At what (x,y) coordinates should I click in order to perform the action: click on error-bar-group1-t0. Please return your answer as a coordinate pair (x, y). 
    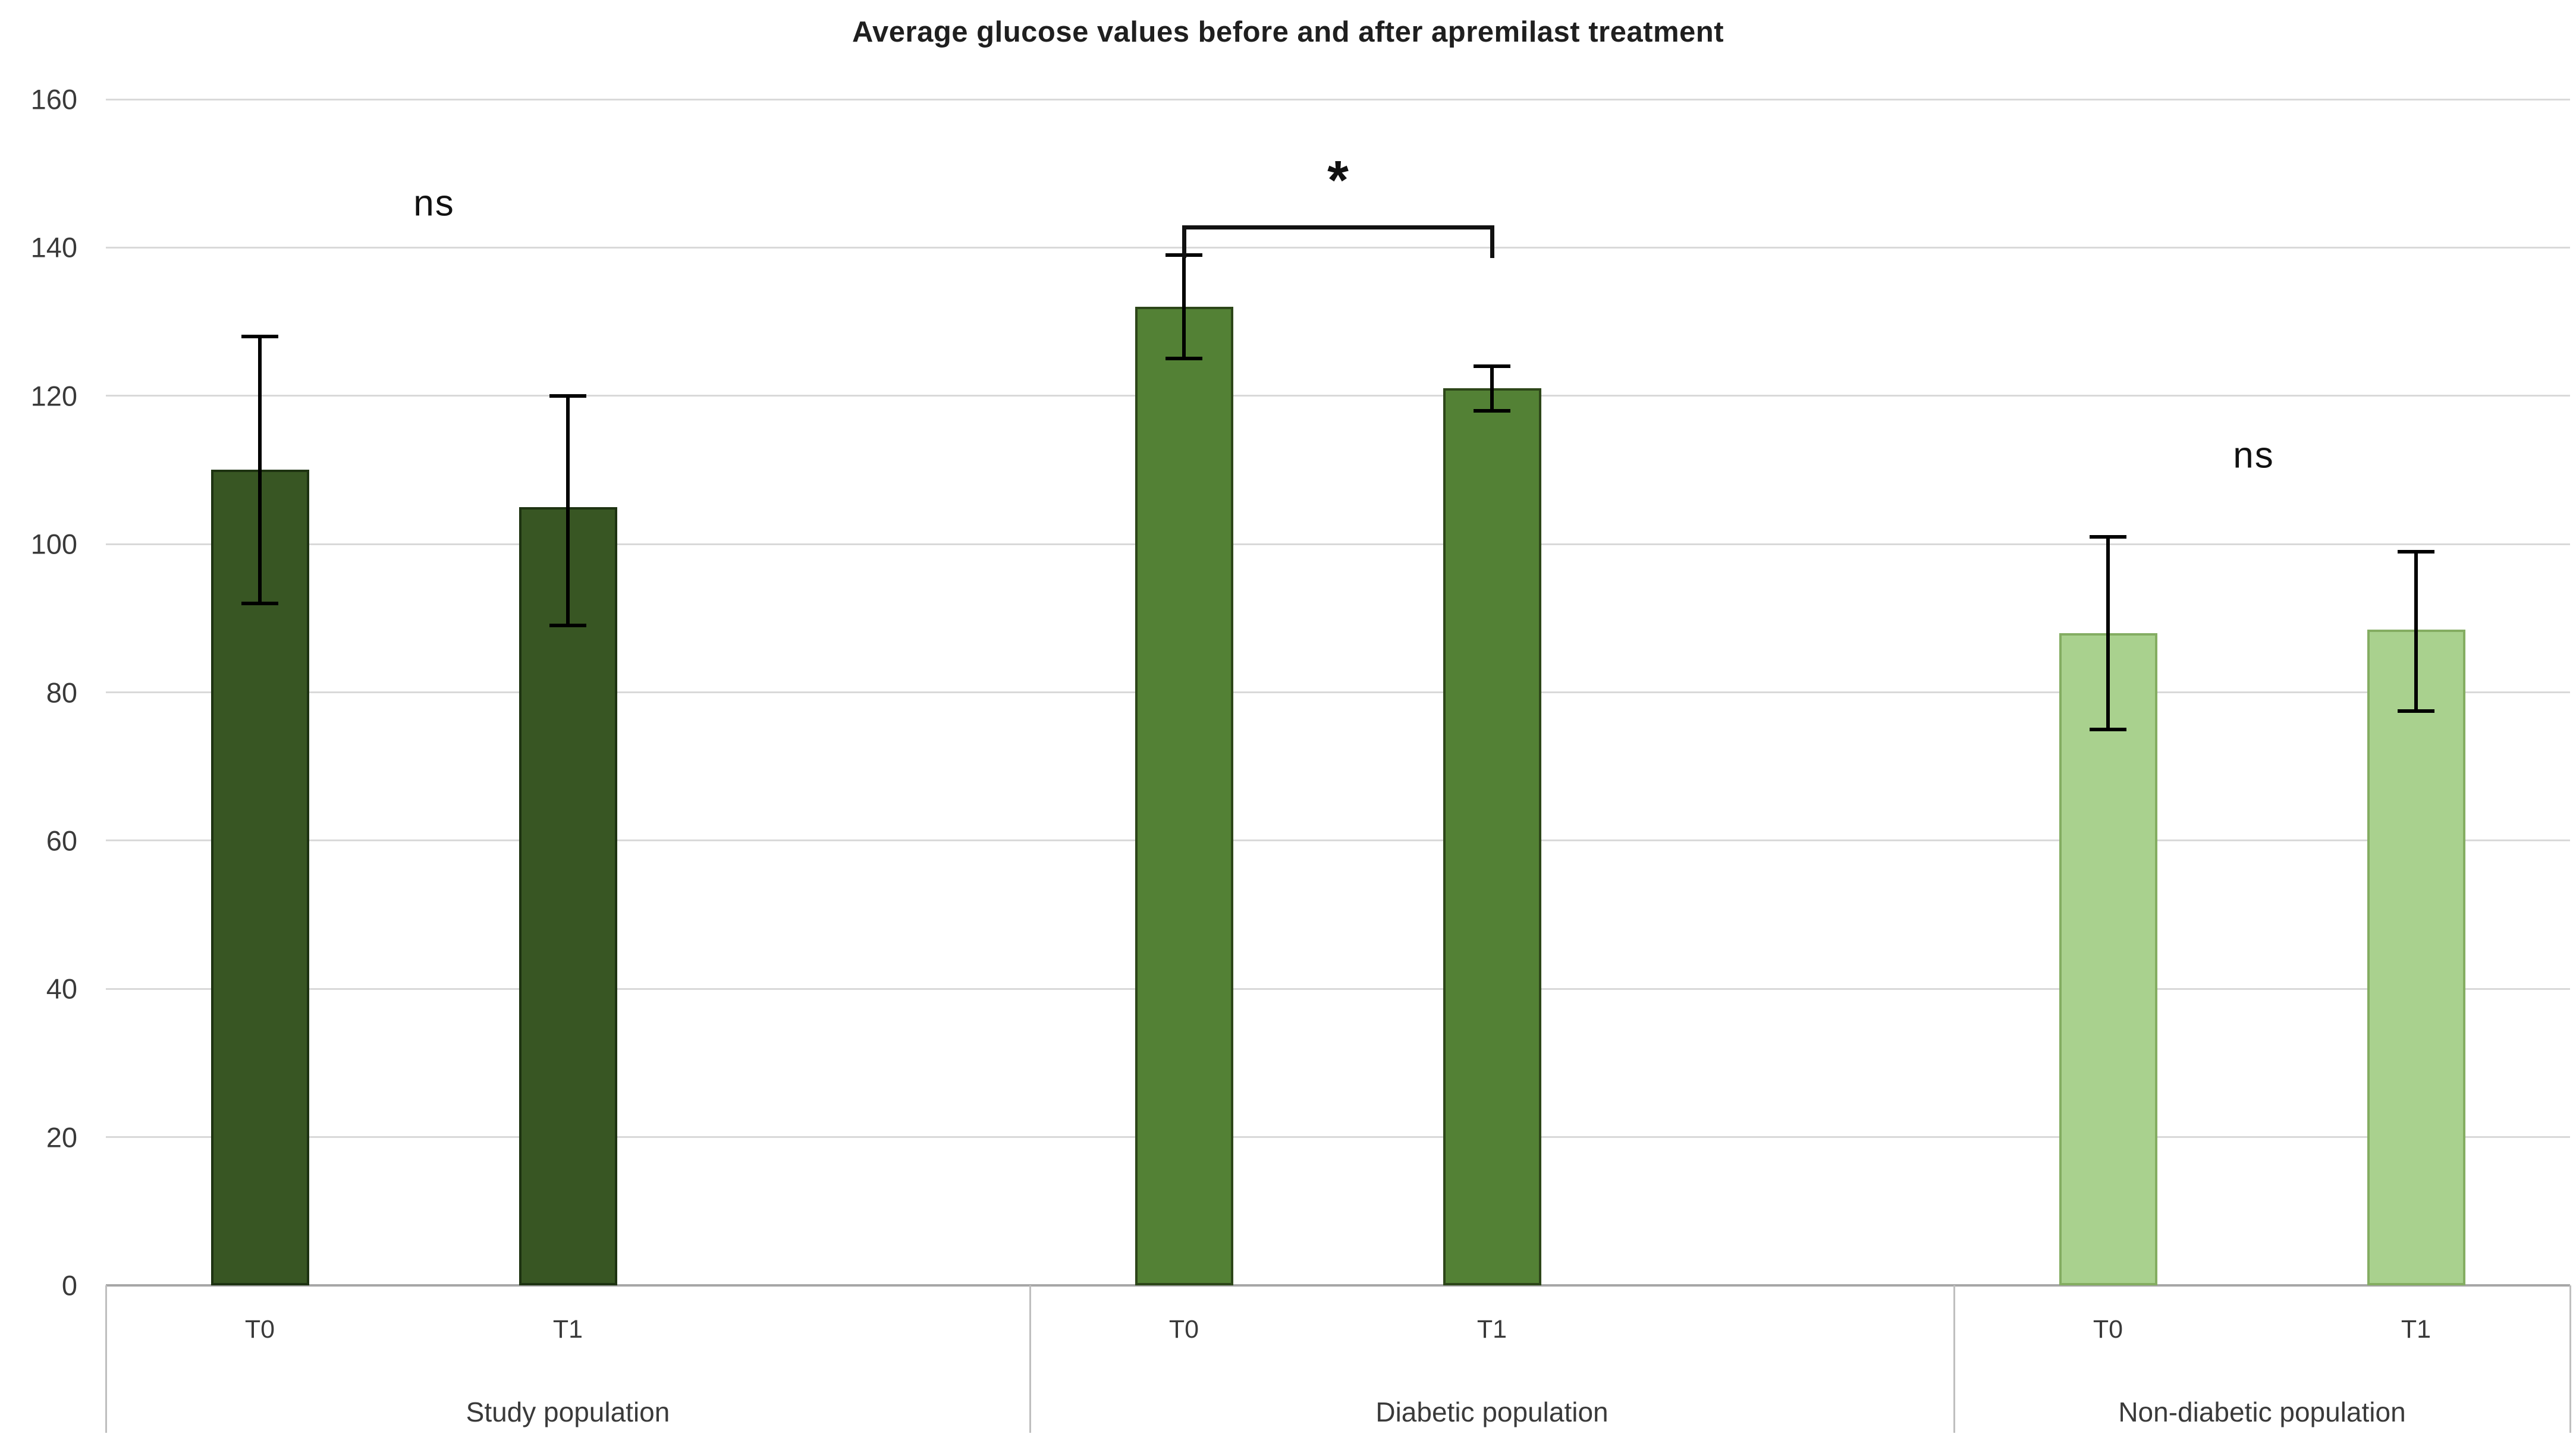
    Looking at the image, I should click on (1184, 307).